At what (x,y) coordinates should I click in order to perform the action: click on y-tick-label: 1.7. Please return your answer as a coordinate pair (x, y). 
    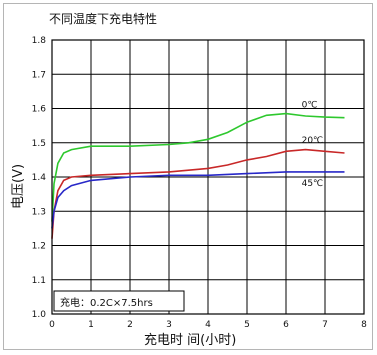
    Looking at the image, I should click on (39, 75).